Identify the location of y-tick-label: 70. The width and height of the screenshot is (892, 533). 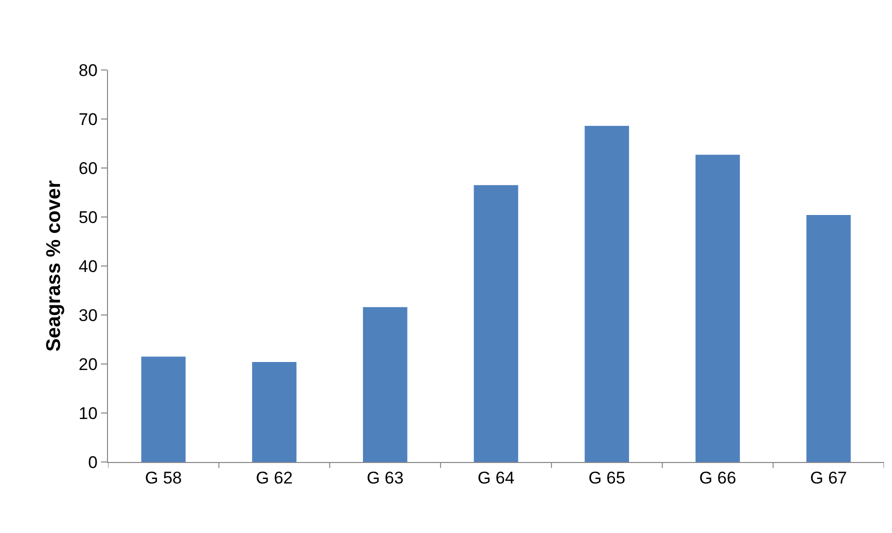
(88, 119).